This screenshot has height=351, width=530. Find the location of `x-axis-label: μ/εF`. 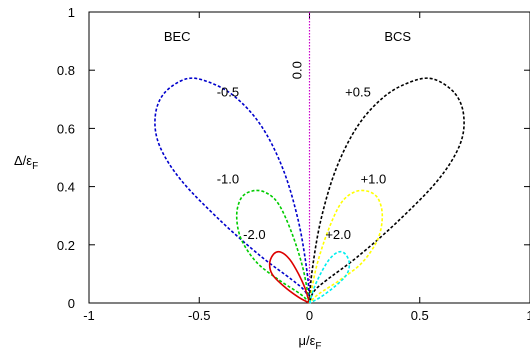

x-axis-label: μ/εF is located at coordinates (309, 342).